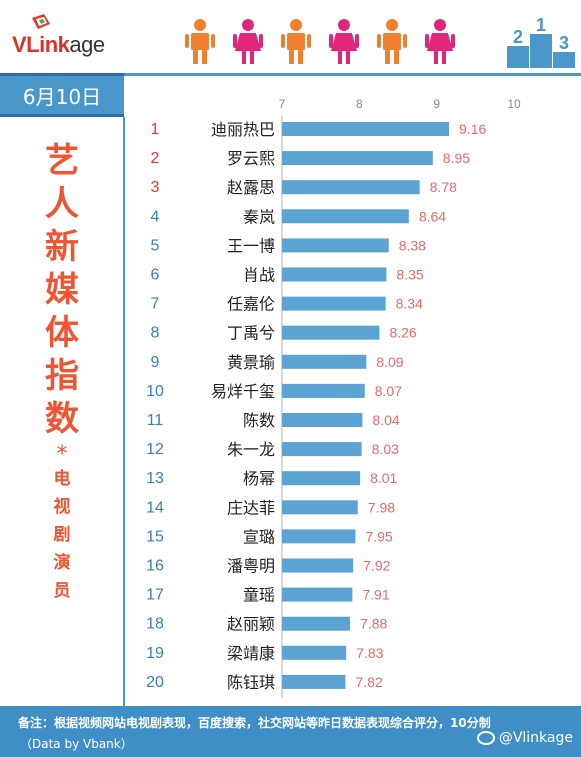 This screenshot has width=581, height=757. I want to click on category-label: 杨幂, so click(259, 478).